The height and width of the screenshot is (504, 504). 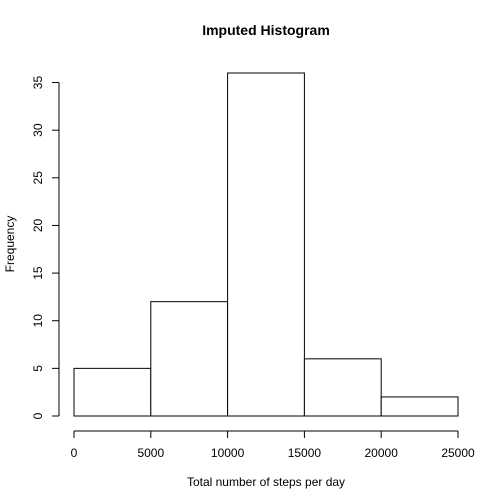 I want to click on chart-title: Imputed Histogram, so click(x=266, y=30).